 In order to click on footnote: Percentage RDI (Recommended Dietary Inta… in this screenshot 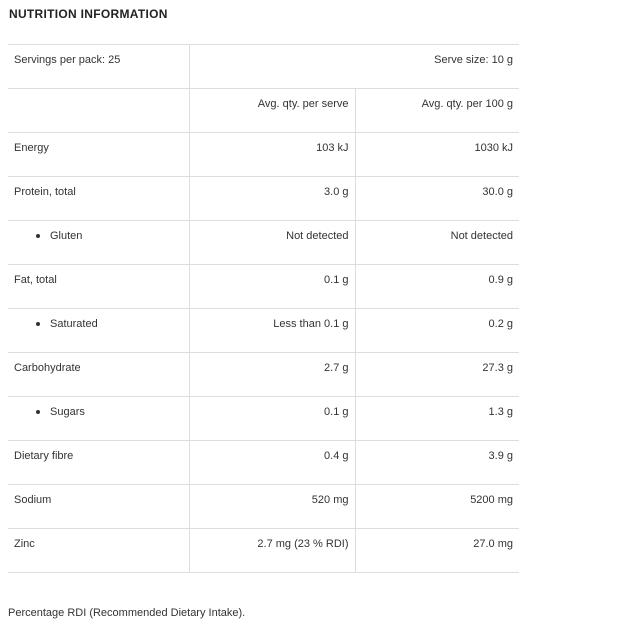, I will do `click(127, 613)`.